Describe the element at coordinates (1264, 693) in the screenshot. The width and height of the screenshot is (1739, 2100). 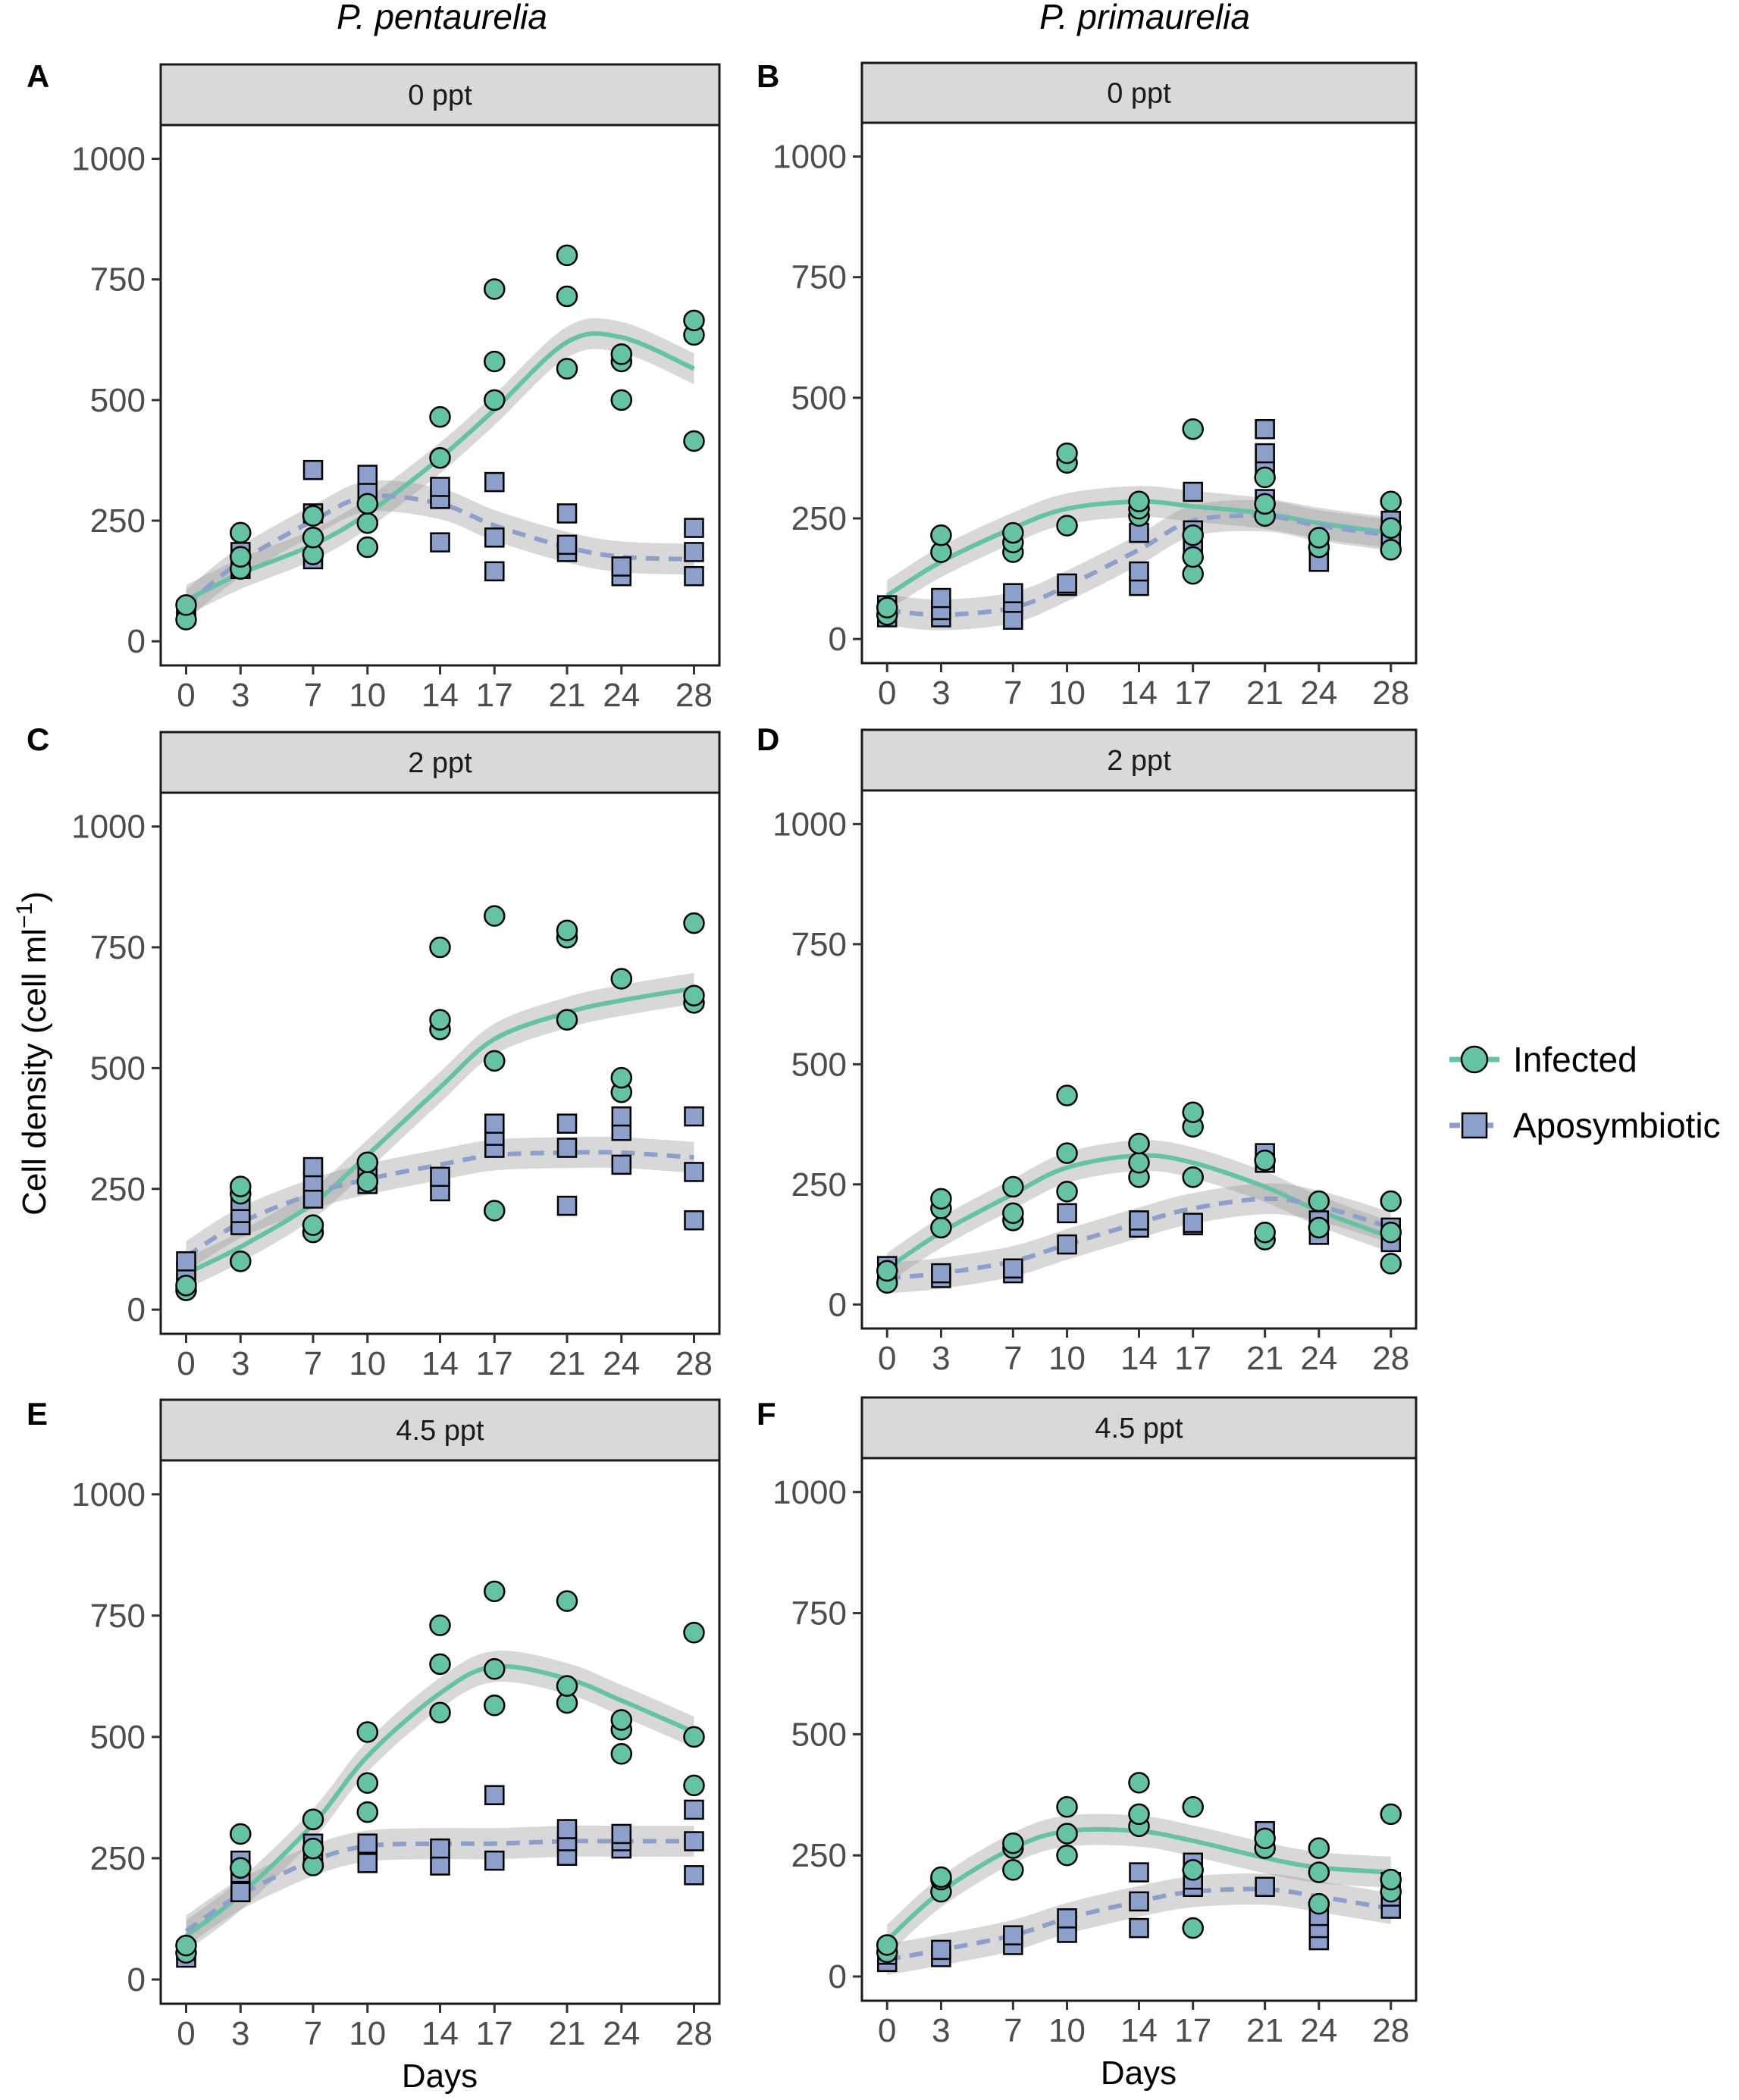
I see `x-tick-label-B-21: 21` at that location.